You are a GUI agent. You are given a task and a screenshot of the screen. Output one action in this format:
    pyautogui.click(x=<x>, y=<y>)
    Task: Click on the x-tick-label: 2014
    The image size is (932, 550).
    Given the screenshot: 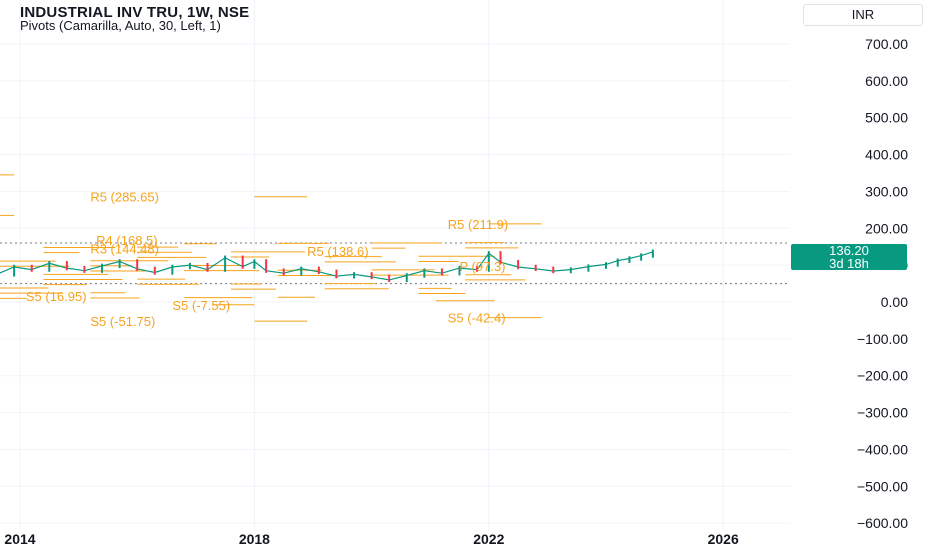 What is the action you would take?
    pyautogui.click(x=19, y=539)
    